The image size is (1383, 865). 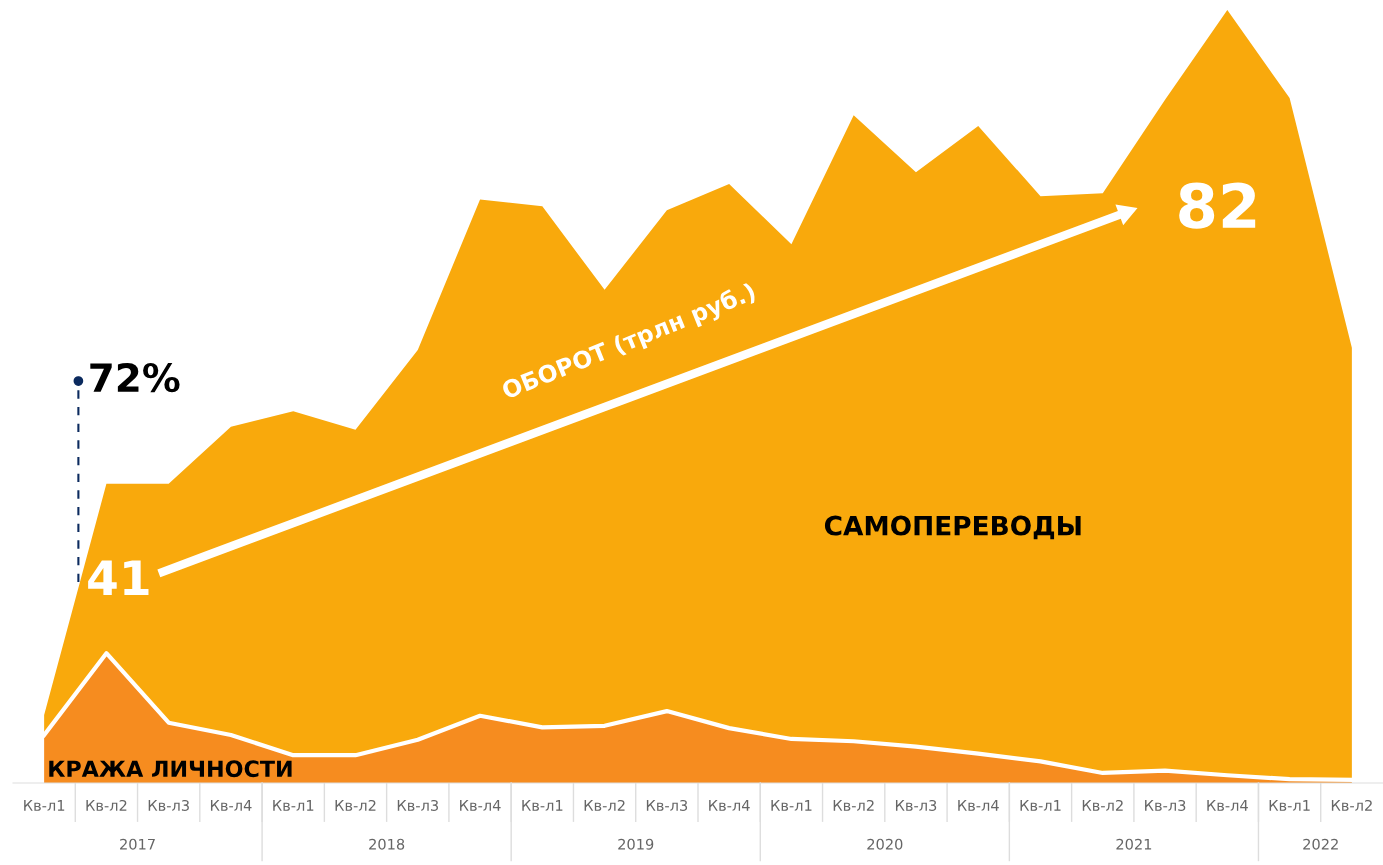 What do you see at coordinates (387, 844) in the screenshot?
I see `text: 2018` at bounding box center [387, 844].